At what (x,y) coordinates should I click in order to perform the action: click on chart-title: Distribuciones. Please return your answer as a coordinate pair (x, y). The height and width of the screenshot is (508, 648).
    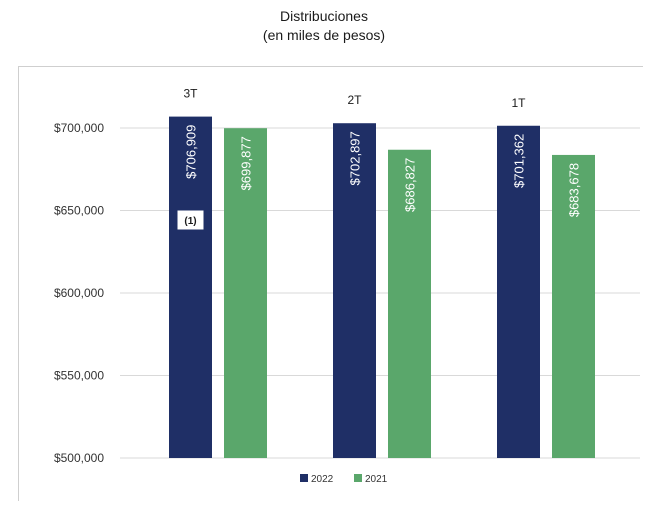
    Looking at the image, I should click on (324, 16).